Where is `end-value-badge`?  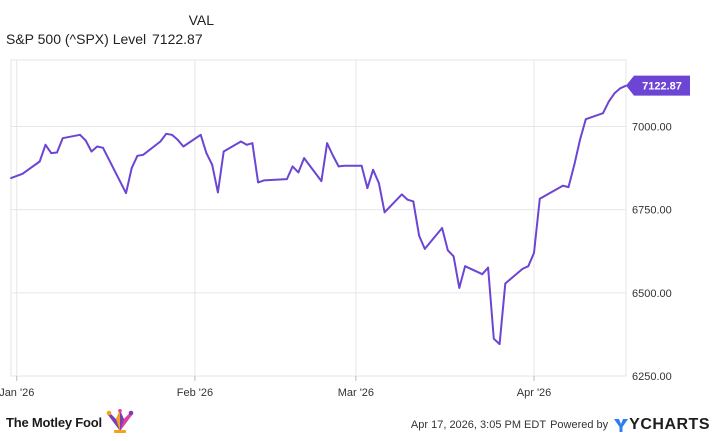 end-value-badge is located at coordinates (658, 85).